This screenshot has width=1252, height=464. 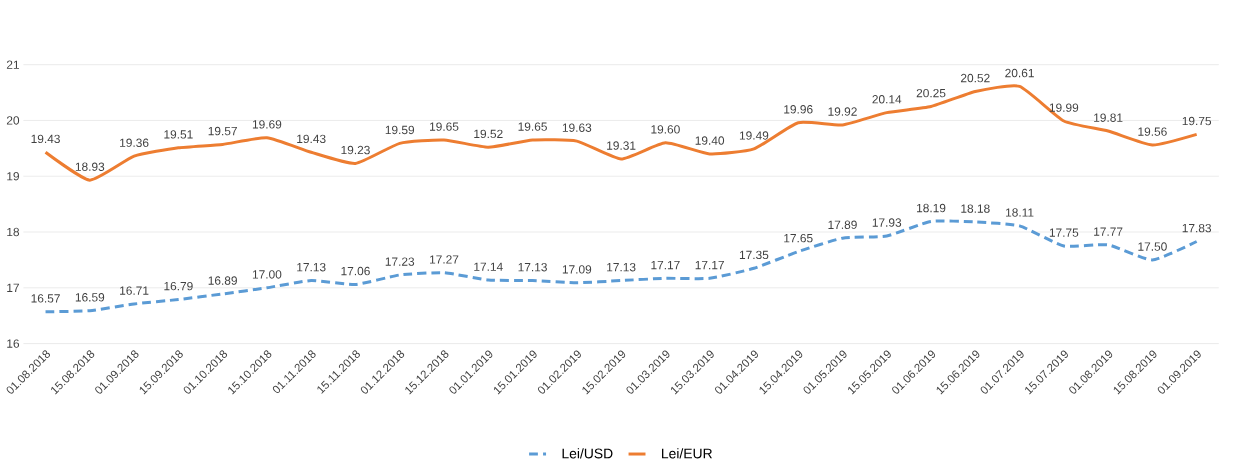 What do you see at coordinates (975, 78) in the screenshot?
I see `data-label: 20.52` at bounding box center [975, 78].